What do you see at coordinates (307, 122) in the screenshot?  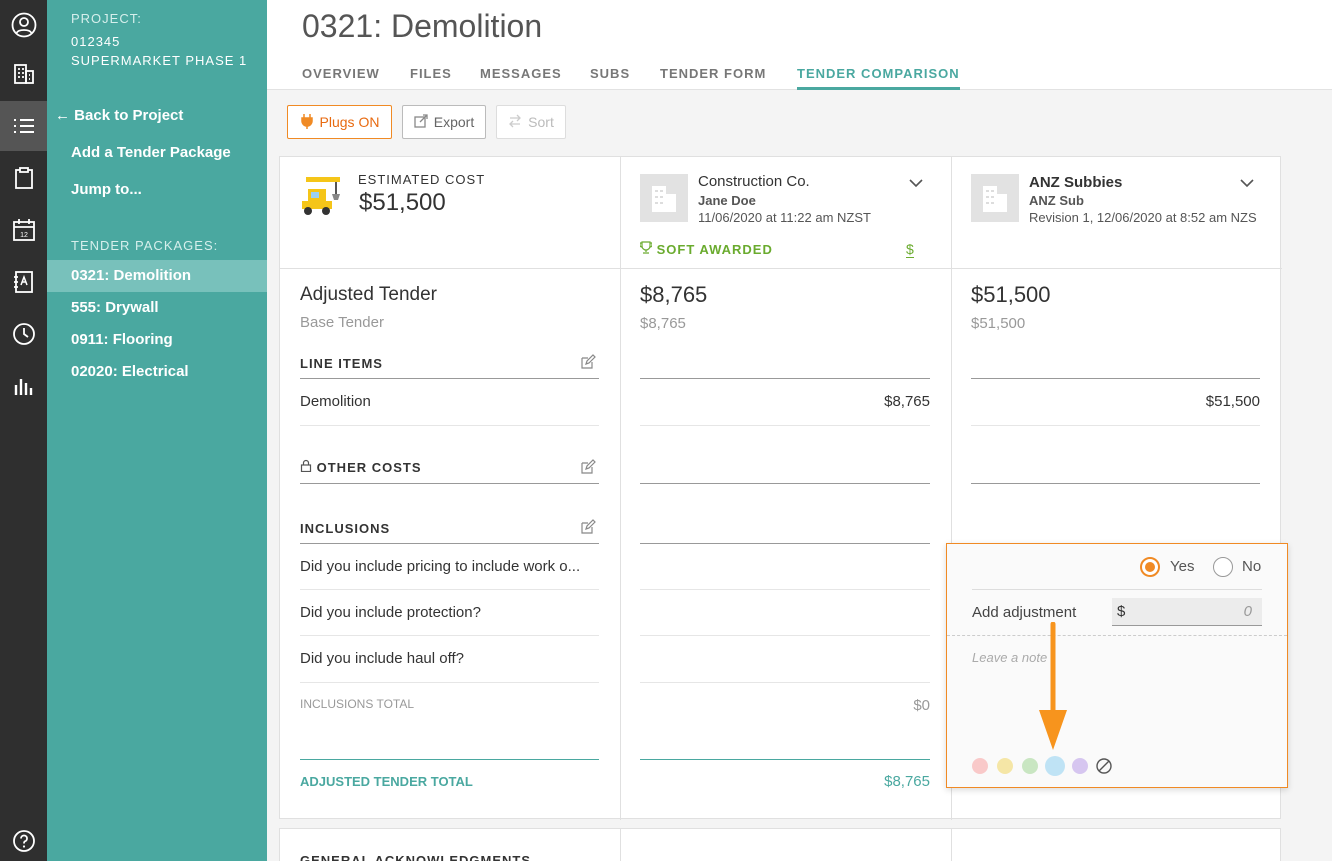 I see `plug-icon` at bounding box center [307, 122].